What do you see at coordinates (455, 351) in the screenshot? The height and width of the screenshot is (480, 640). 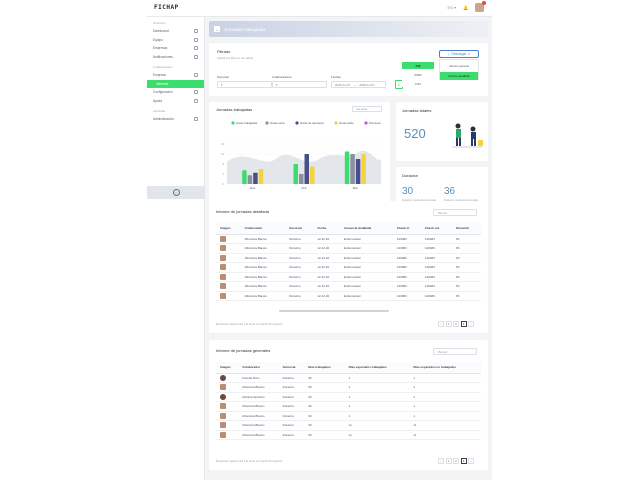 I see `general-search-input: ⌕ Buscar` at bounding box center [455, 351].